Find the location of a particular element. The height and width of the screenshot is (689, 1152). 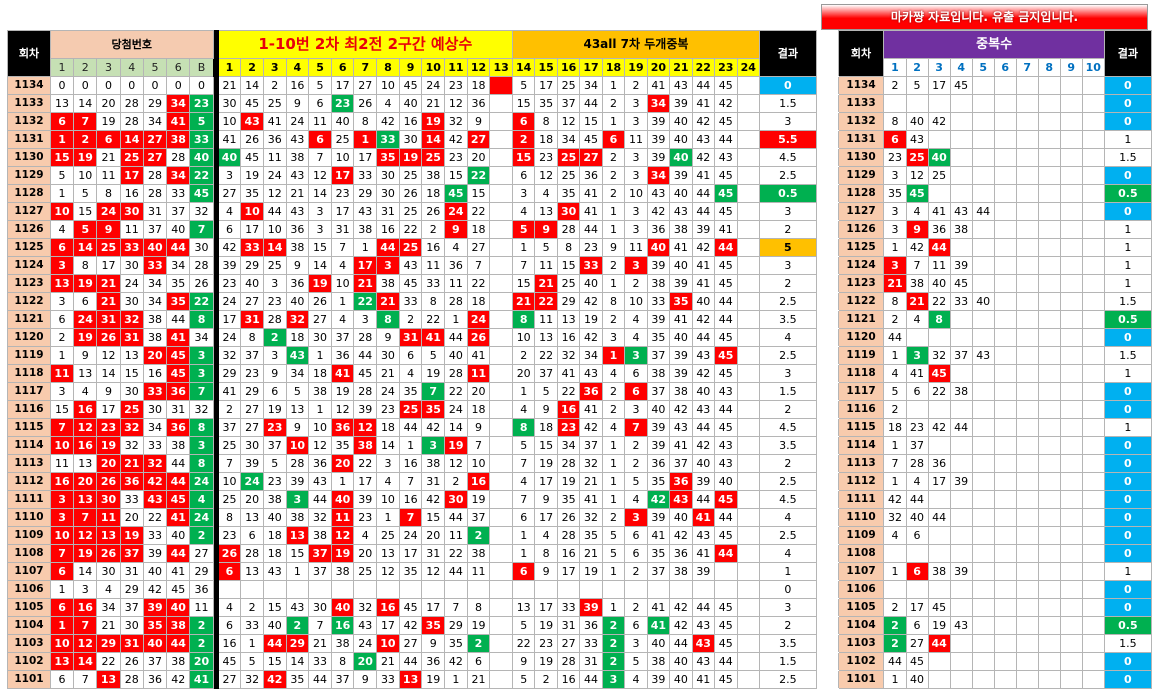

round-cell: 1109 is located at coordinates (29, 535).